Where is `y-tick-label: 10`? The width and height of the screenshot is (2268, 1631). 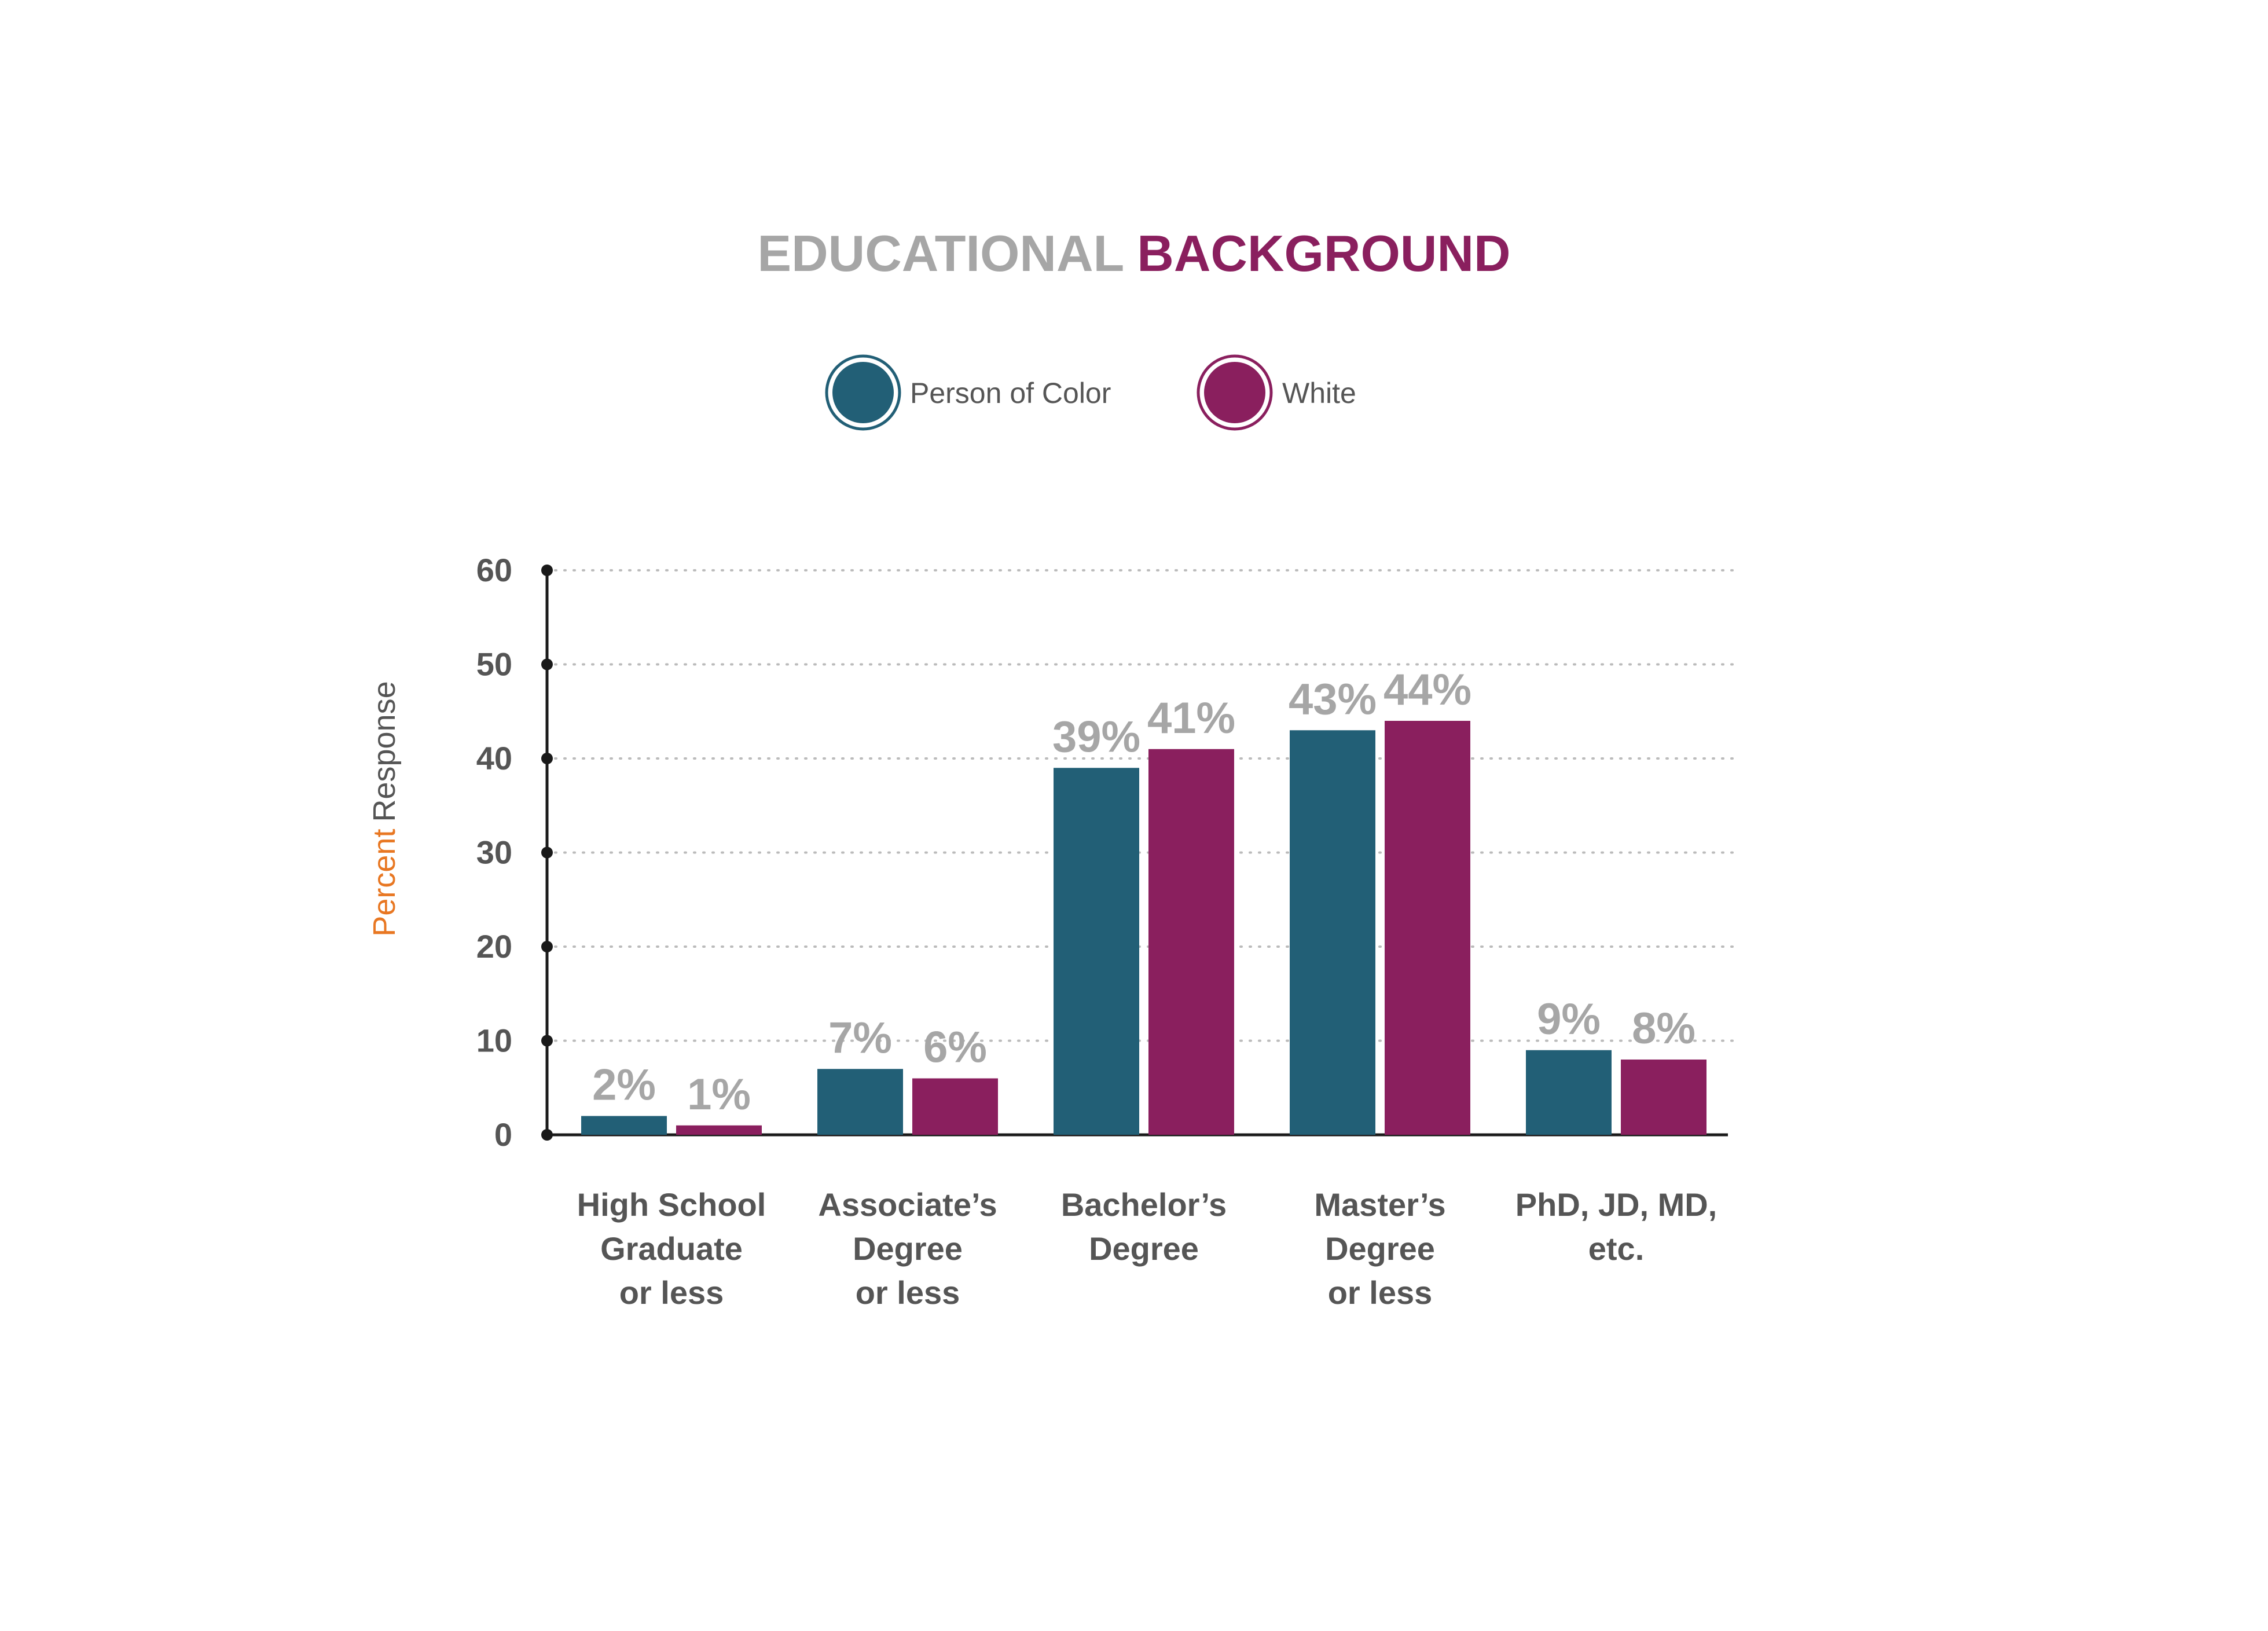
y-tick-label: 10 is located at coordinates (494, 1040).